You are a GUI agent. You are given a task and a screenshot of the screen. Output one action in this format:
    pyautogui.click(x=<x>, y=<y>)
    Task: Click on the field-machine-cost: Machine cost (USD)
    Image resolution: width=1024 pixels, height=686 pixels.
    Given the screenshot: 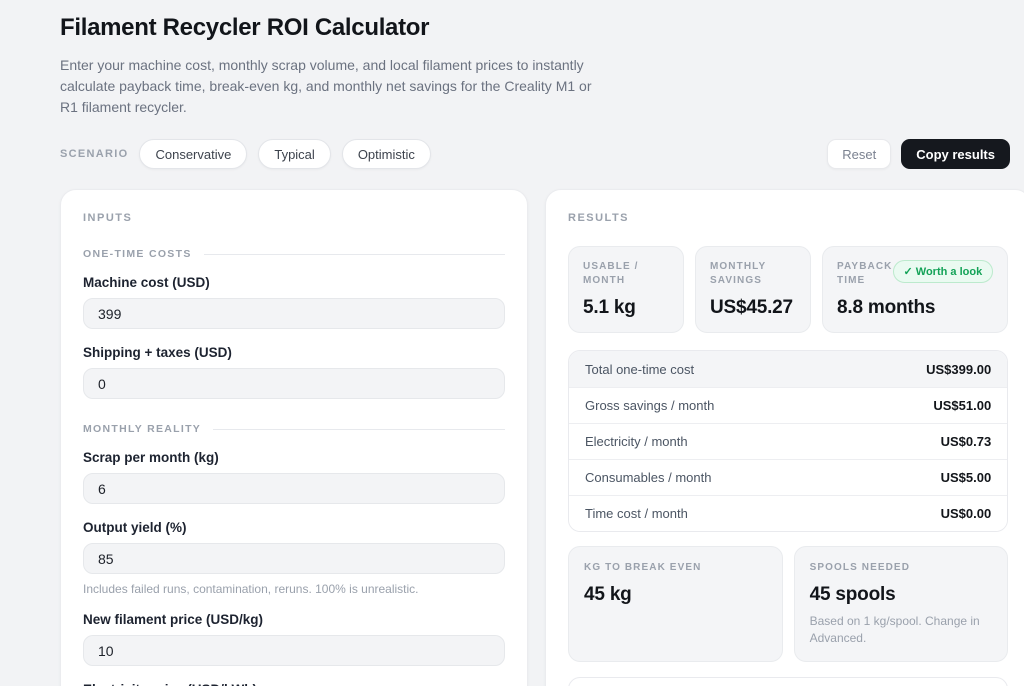 What is the action you would take?
    pyautogui.click(x=294, y=302)
    